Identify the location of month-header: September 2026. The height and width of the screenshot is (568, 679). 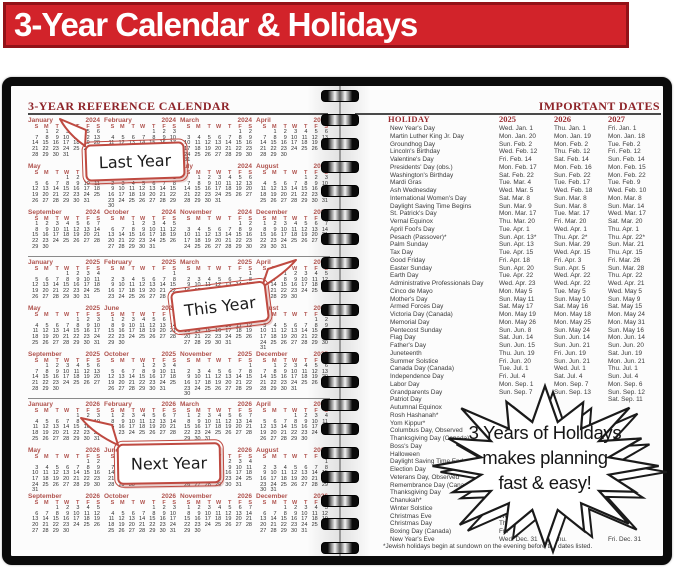
(64, 496).